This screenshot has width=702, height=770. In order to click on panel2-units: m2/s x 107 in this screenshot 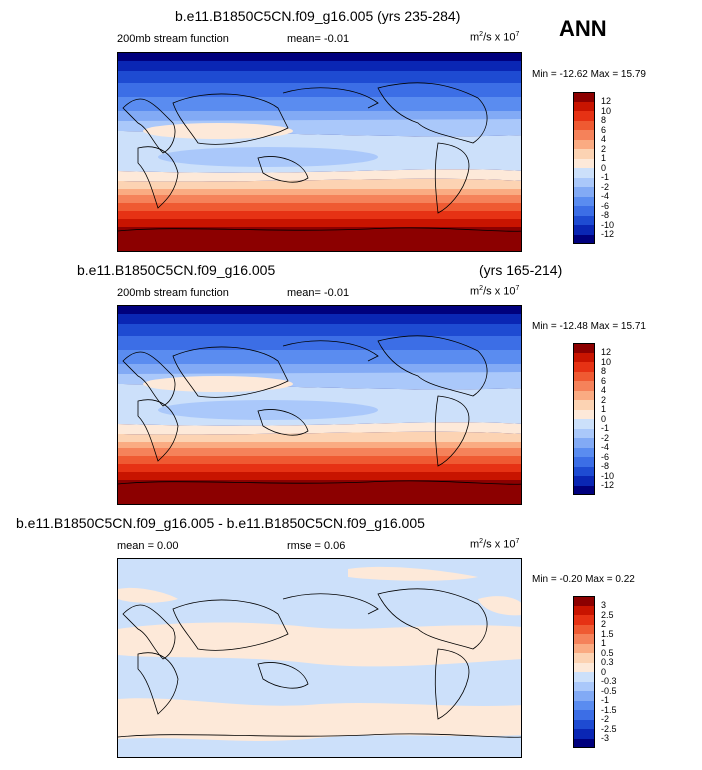, I will do `click(495, 291)`.